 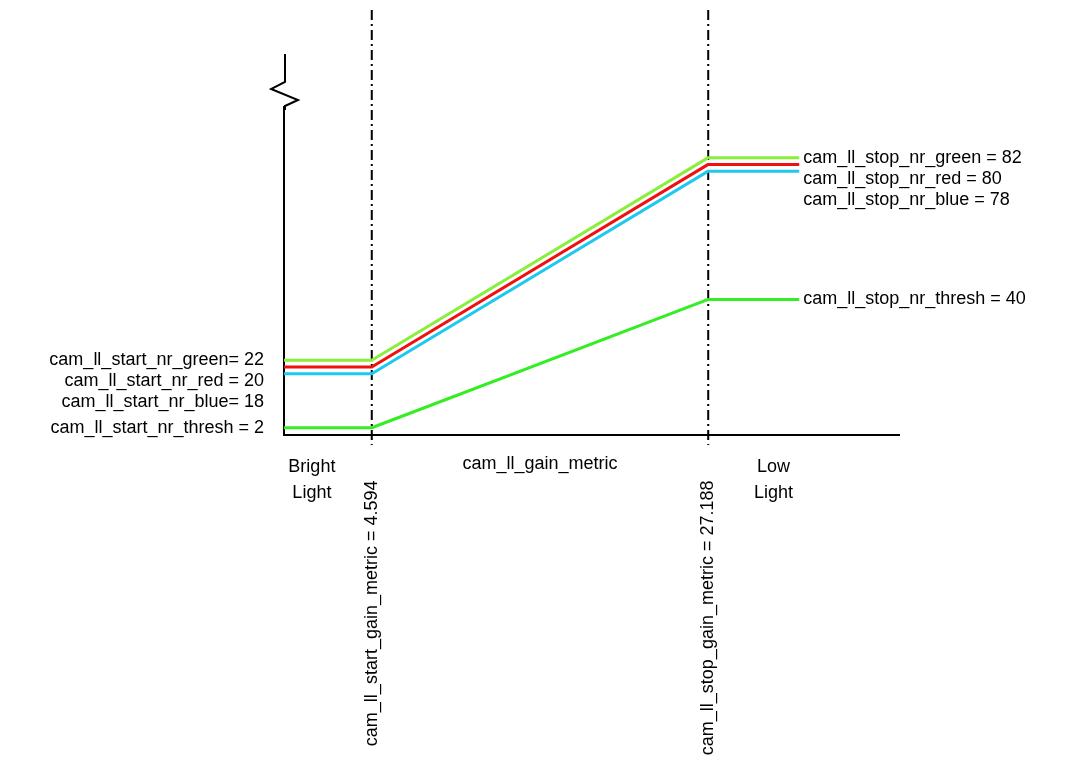 What do you see at coordinates (371, 613) in the screenshot?
I see `x-tick-label: cam_ll_start_gain_metric = 4.594` at bounding box center [371, 613].